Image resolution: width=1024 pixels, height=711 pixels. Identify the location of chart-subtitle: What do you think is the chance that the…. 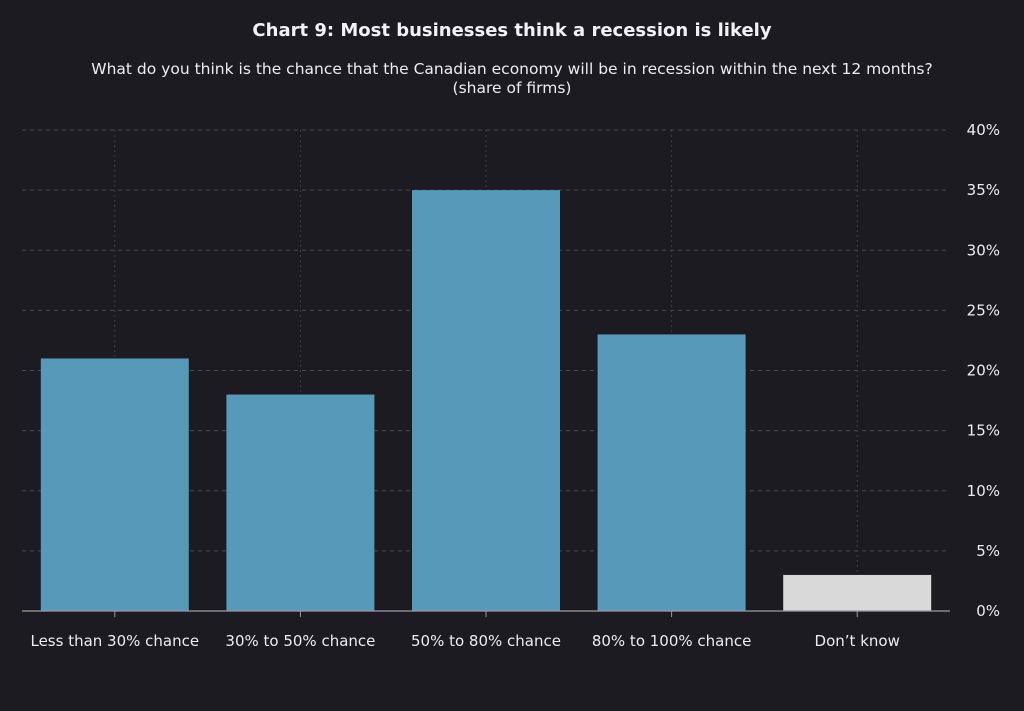
(512, 79).